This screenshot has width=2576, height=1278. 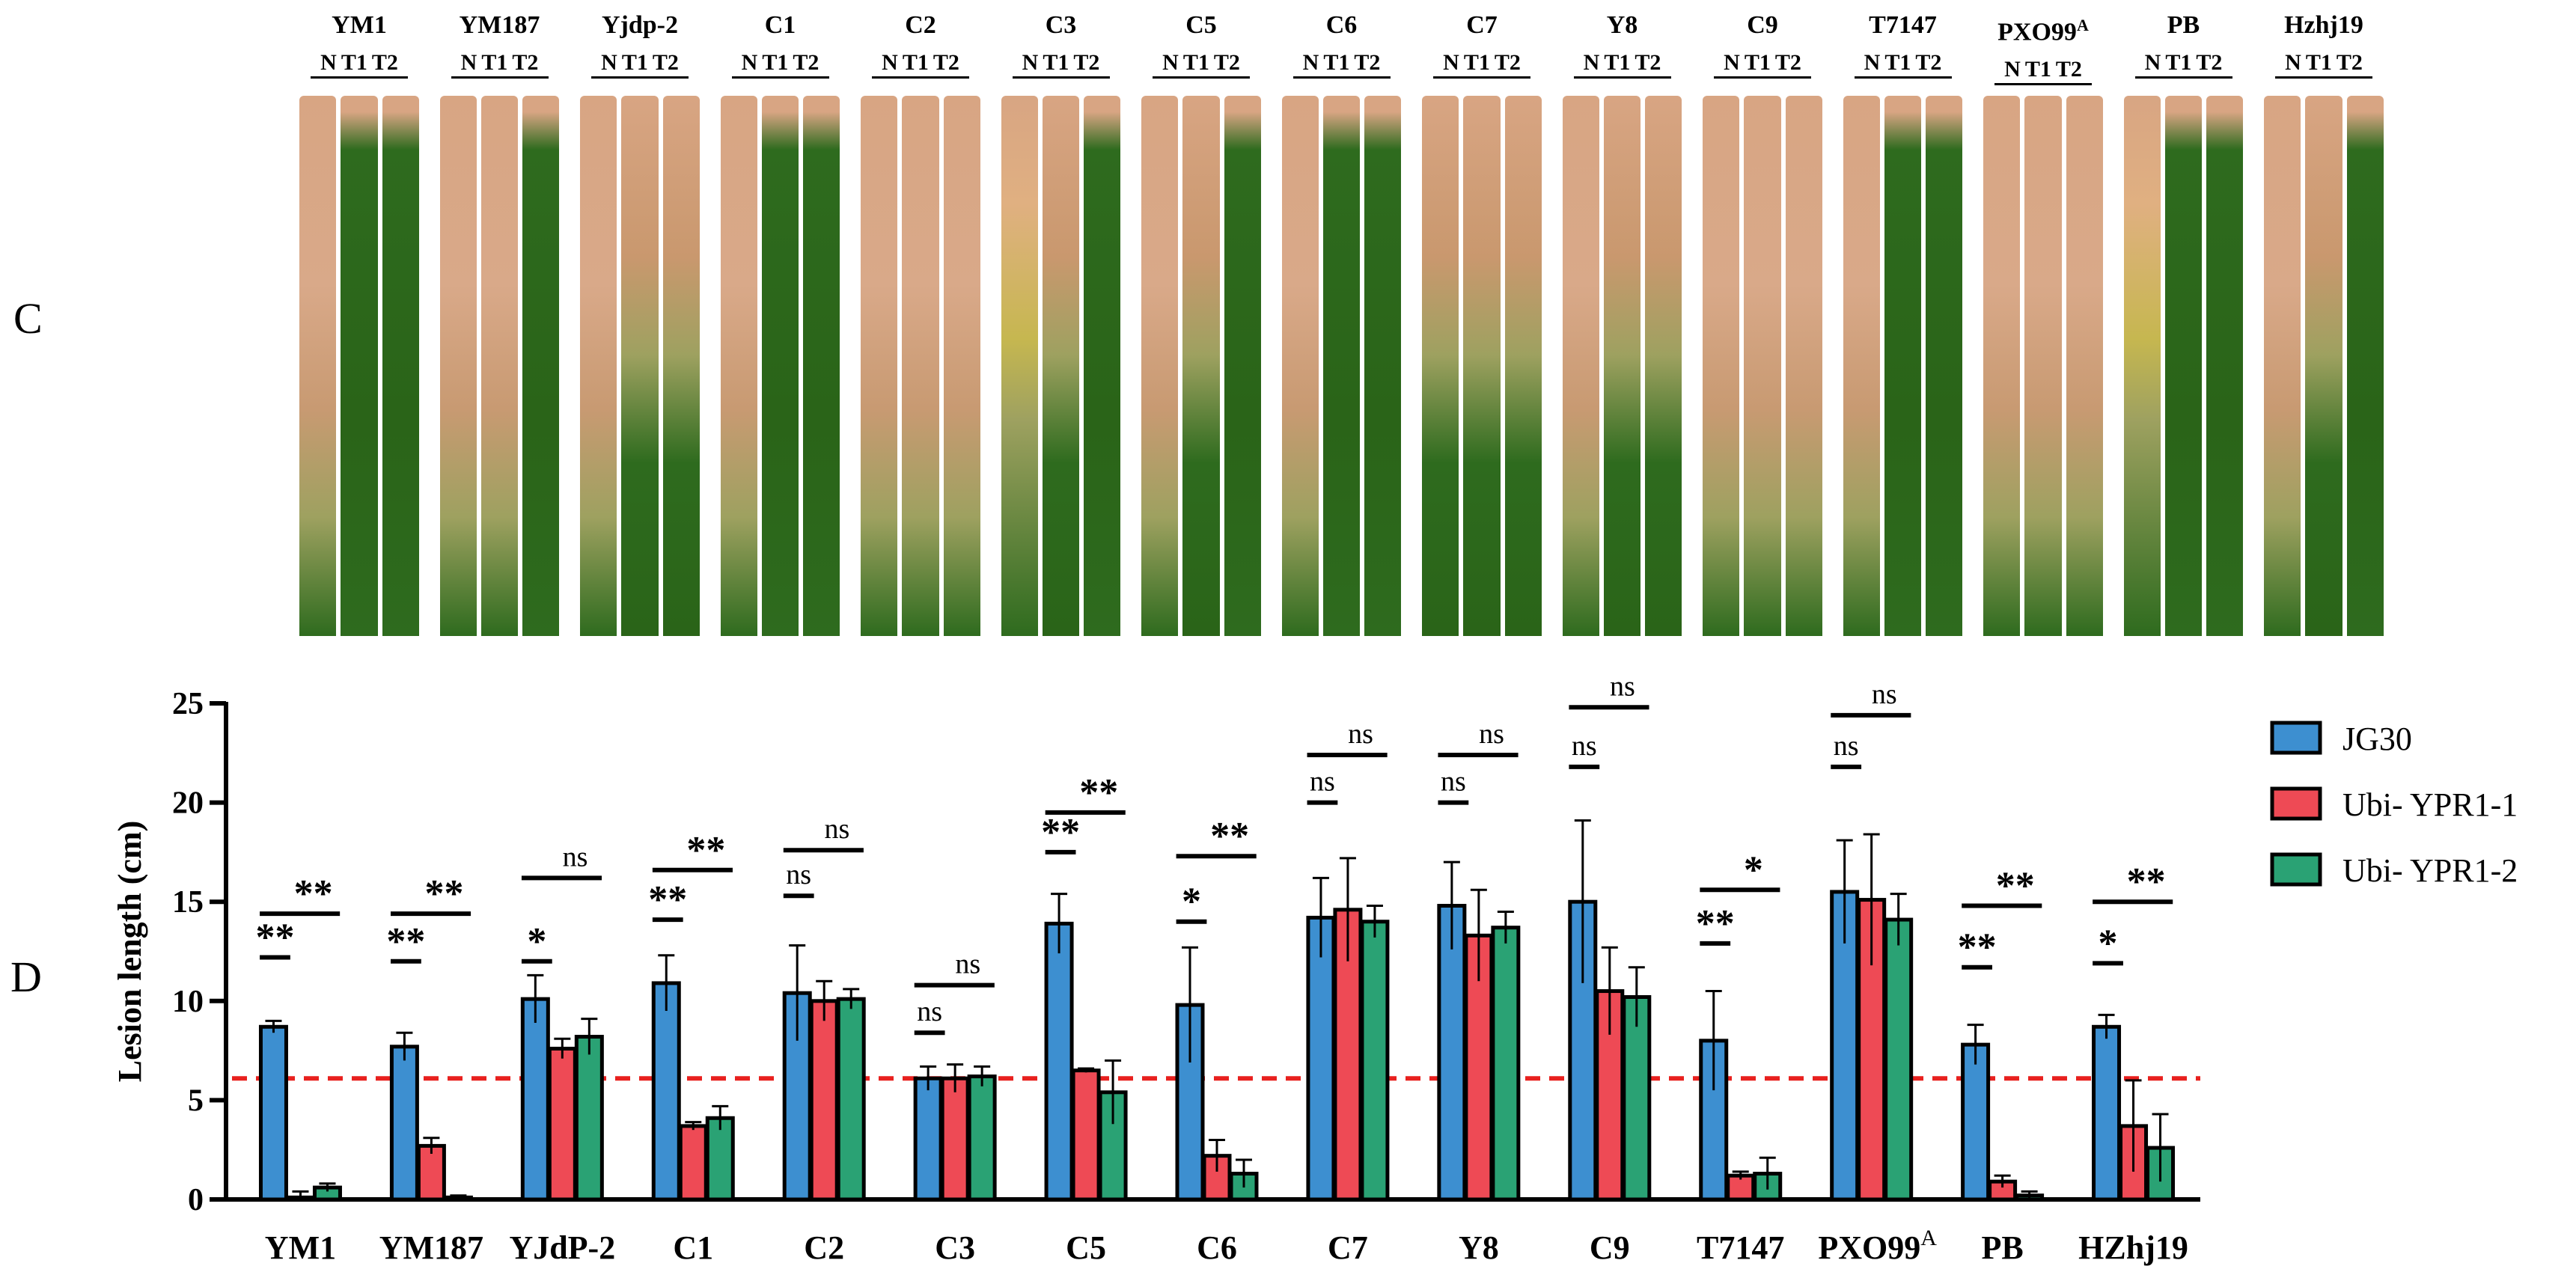 I want to click on photo-column-name: C6, so click(x=1341, y=25).